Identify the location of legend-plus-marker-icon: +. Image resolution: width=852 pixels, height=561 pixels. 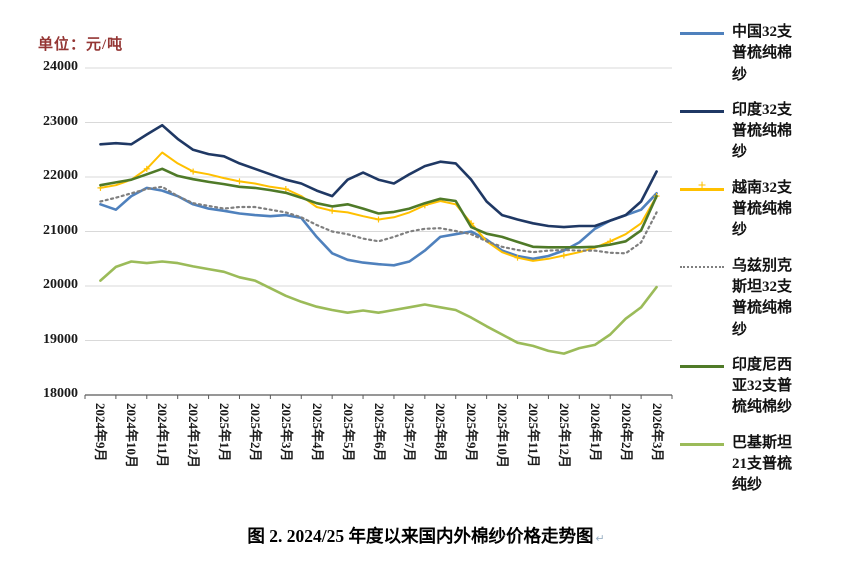
(702, 185).